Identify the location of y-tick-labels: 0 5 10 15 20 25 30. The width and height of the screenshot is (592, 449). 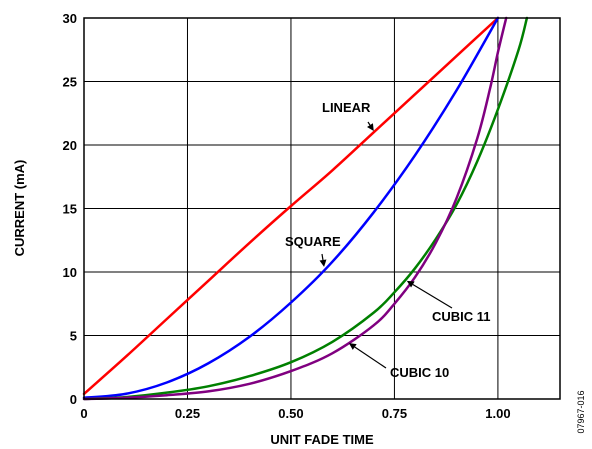
(70, 209).